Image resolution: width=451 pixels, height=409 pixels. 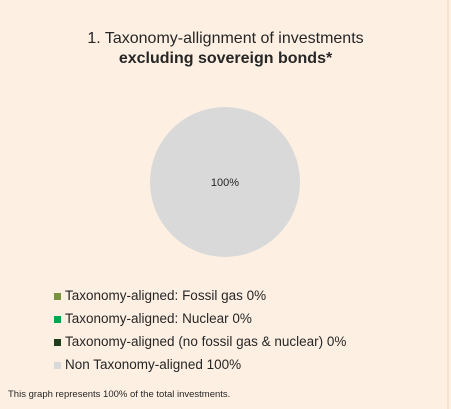 What do you see at coordinates (57, 365) in the screenshot?
I see `legend-swatch-non-aligned` at bounding box center [57, 365].